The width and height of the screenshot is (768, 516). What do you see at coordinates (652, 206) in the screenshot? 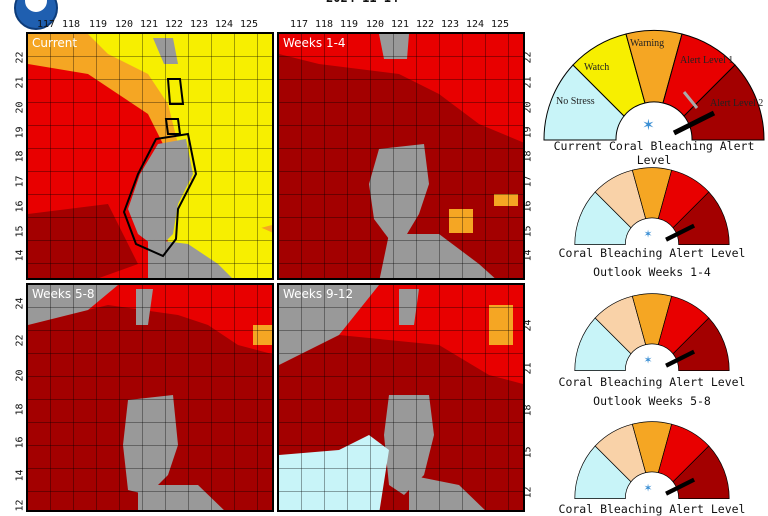
I see `alert-gauge-weeks-1-4: ✶` at bounding box center [652, 206].